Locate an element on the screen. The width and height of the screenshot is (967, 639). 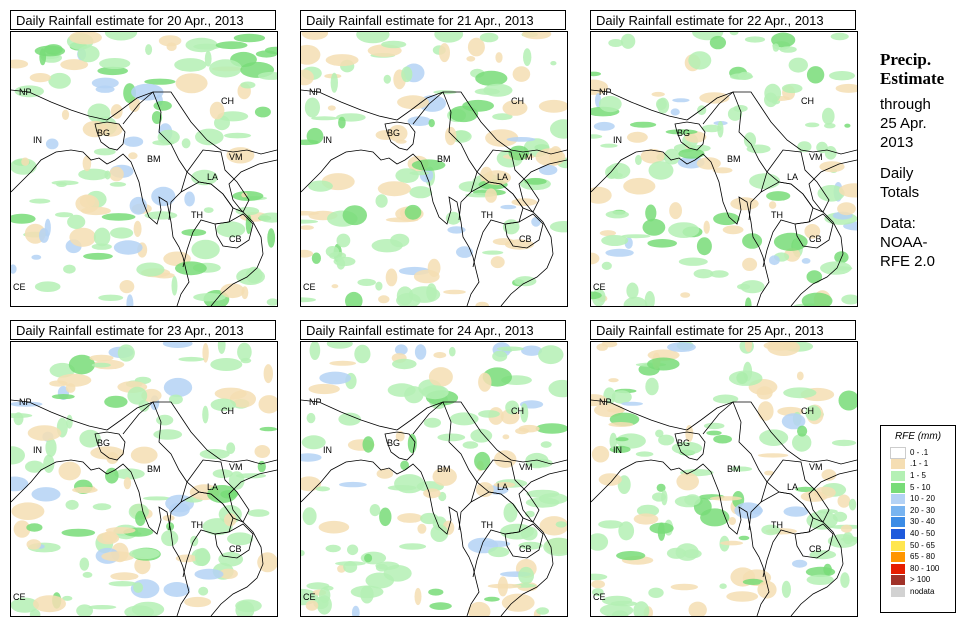
legend-row: .1 - 1 is located at coordinates (918, 465).